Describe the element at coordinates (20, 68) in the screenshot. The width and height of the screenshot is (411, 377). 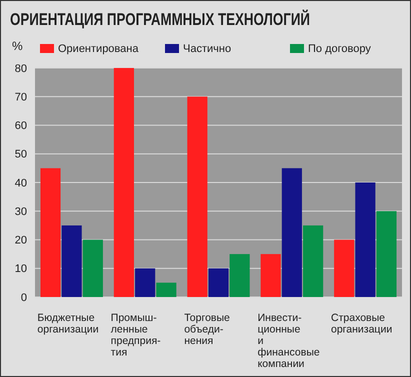
I see `y-tick-label: 80` at that location.